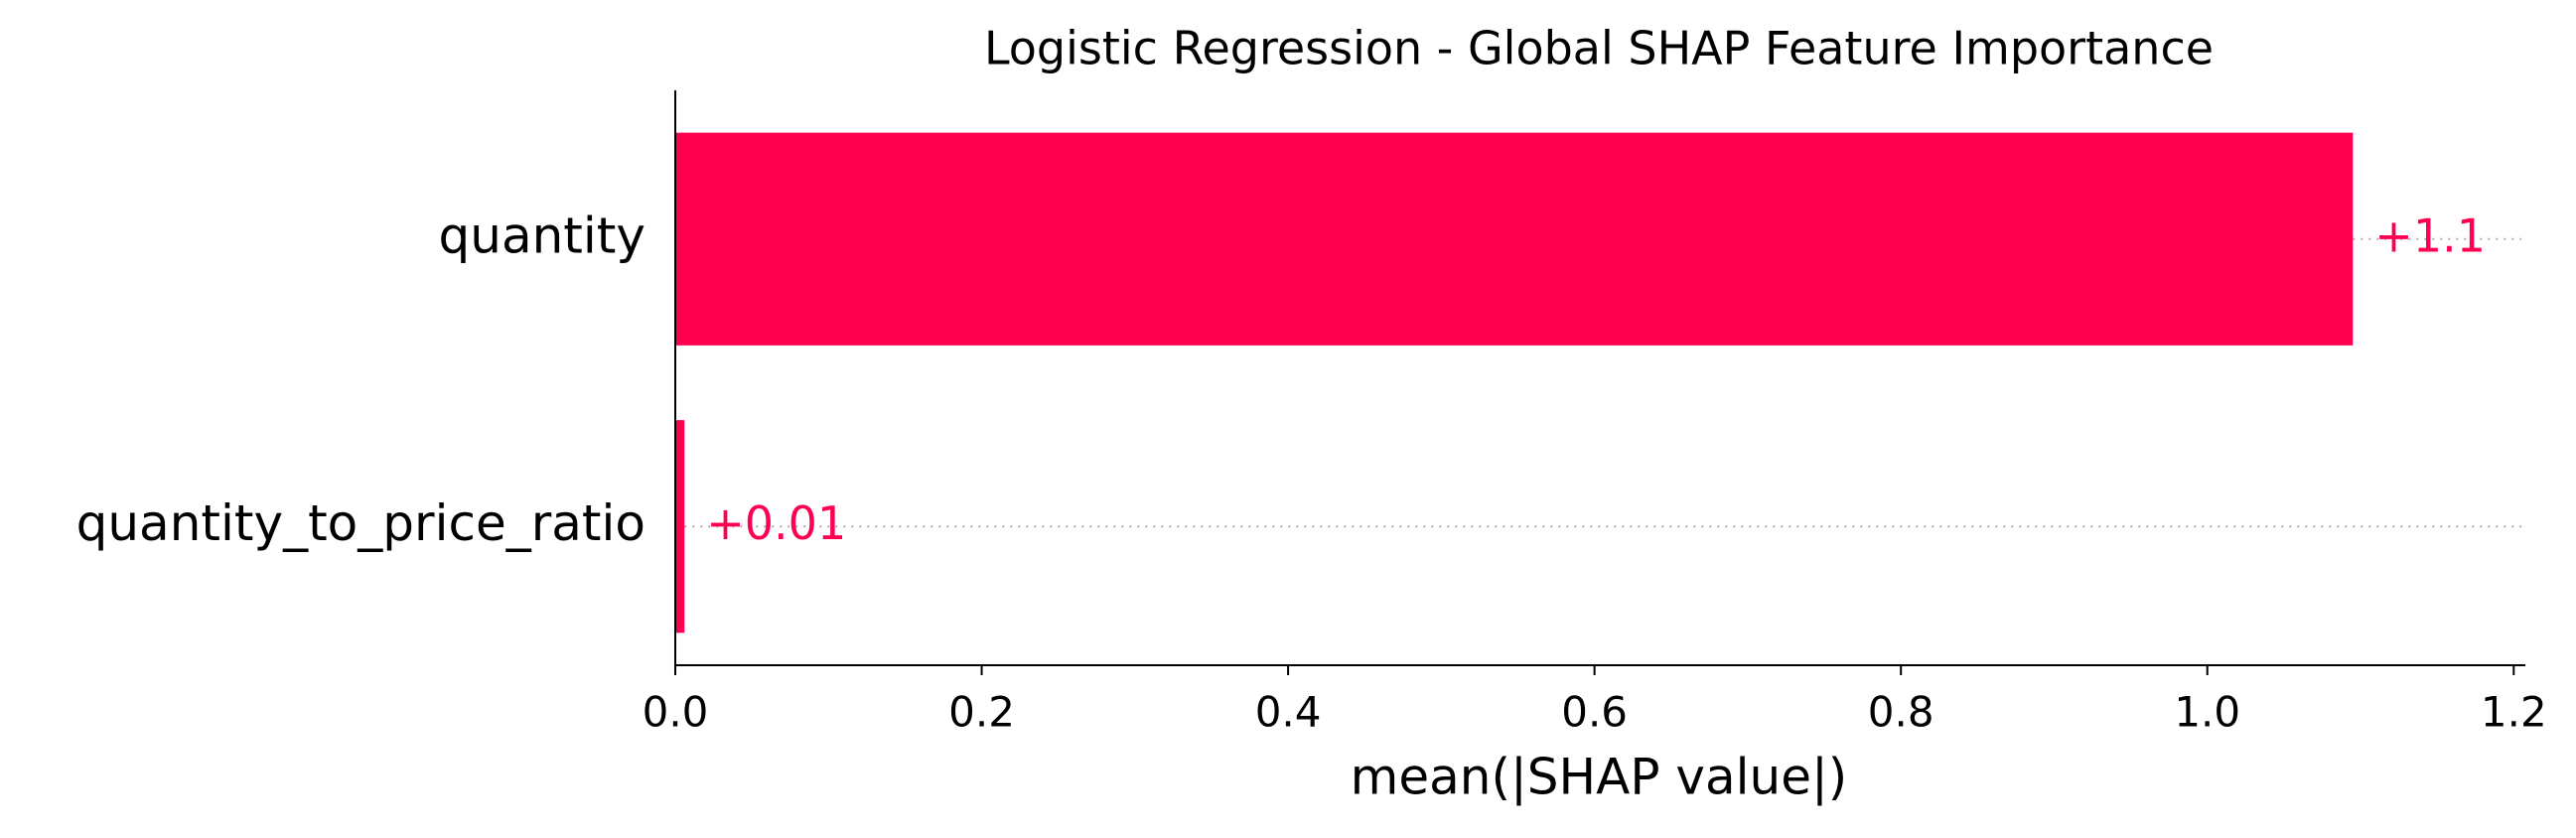 The image size is (2576, 838). Describe the element at coordinates (1901, 712) in the screenshot. I see `x-tick-label: 0.8` at that location.